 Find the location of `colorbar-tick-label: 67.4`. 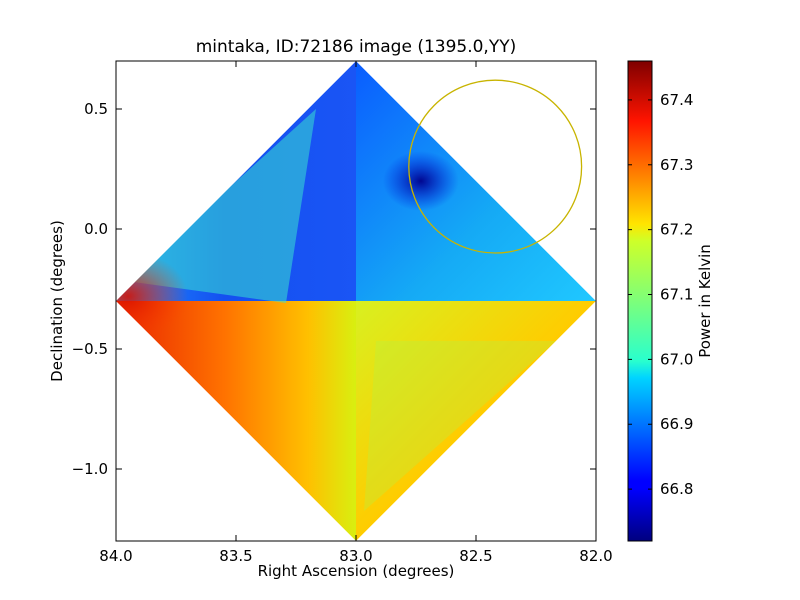

colorbar-tick-label: 67.4 is located at coordinates (676, 100).